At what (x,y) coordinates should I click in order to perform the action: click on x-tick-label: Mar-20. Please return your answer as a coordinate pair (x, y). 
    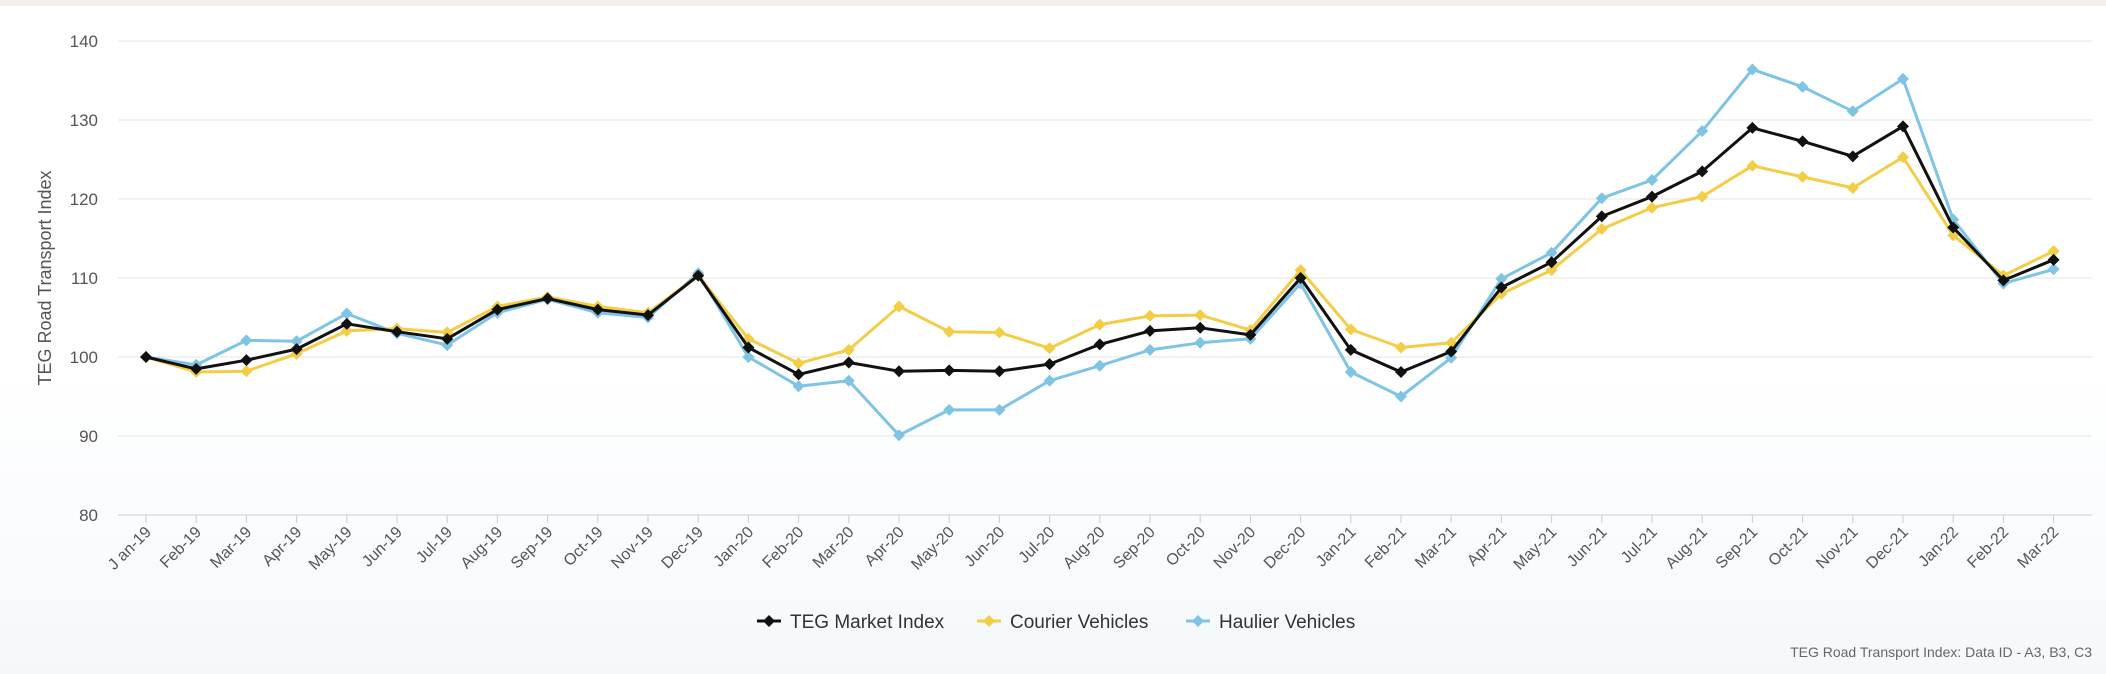
    Looking at the image, I should click on (834, 548).